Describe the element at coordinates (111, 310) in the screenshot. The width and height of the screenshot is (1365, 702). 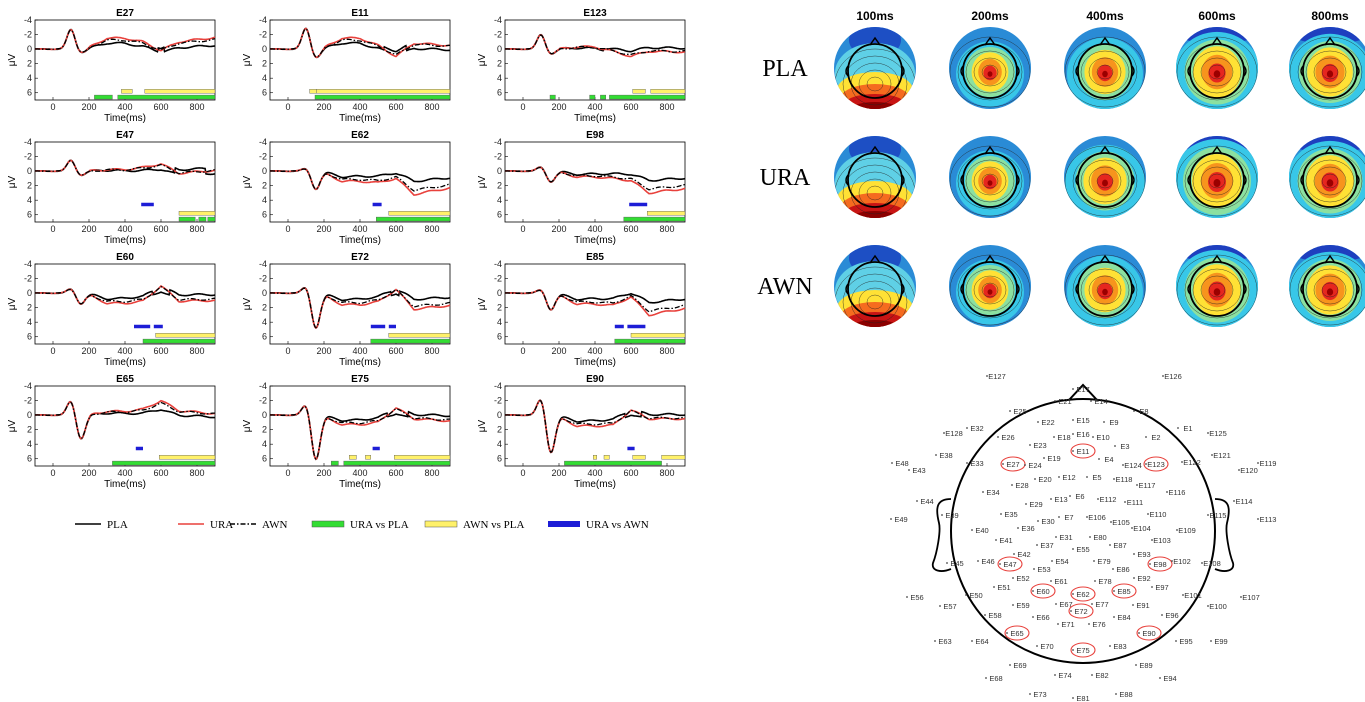
I see `erp-panel-e60: E60 -4 -2 0 2 4 6 0 200 400 600 800 Time(ms) μV` at that location.